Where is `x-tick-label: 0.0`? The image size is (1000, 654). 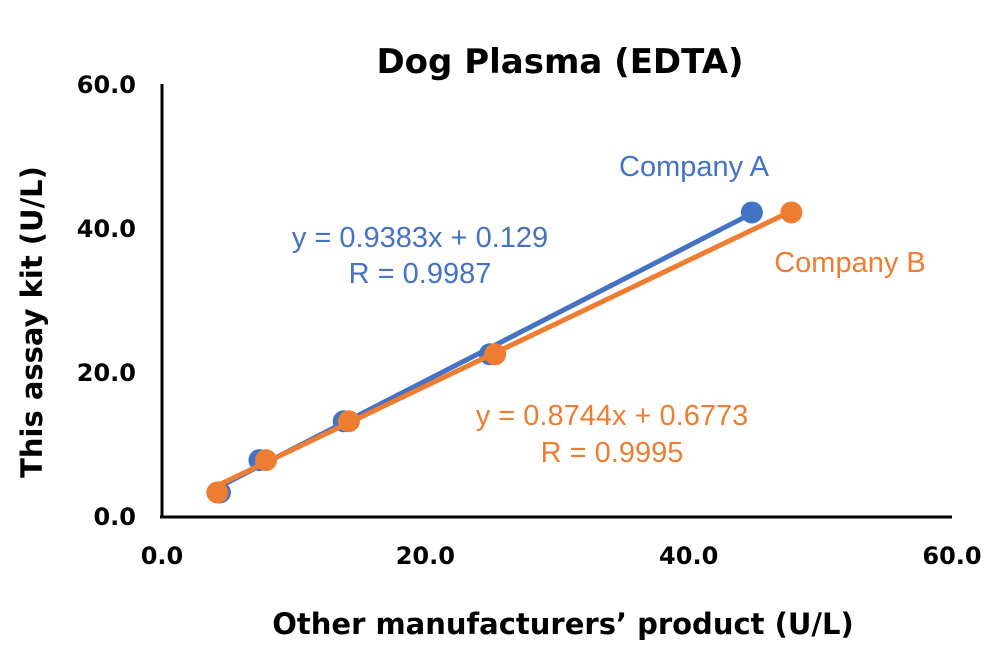 x-tick-label: 0.0 is located at coordinates (162, 556).